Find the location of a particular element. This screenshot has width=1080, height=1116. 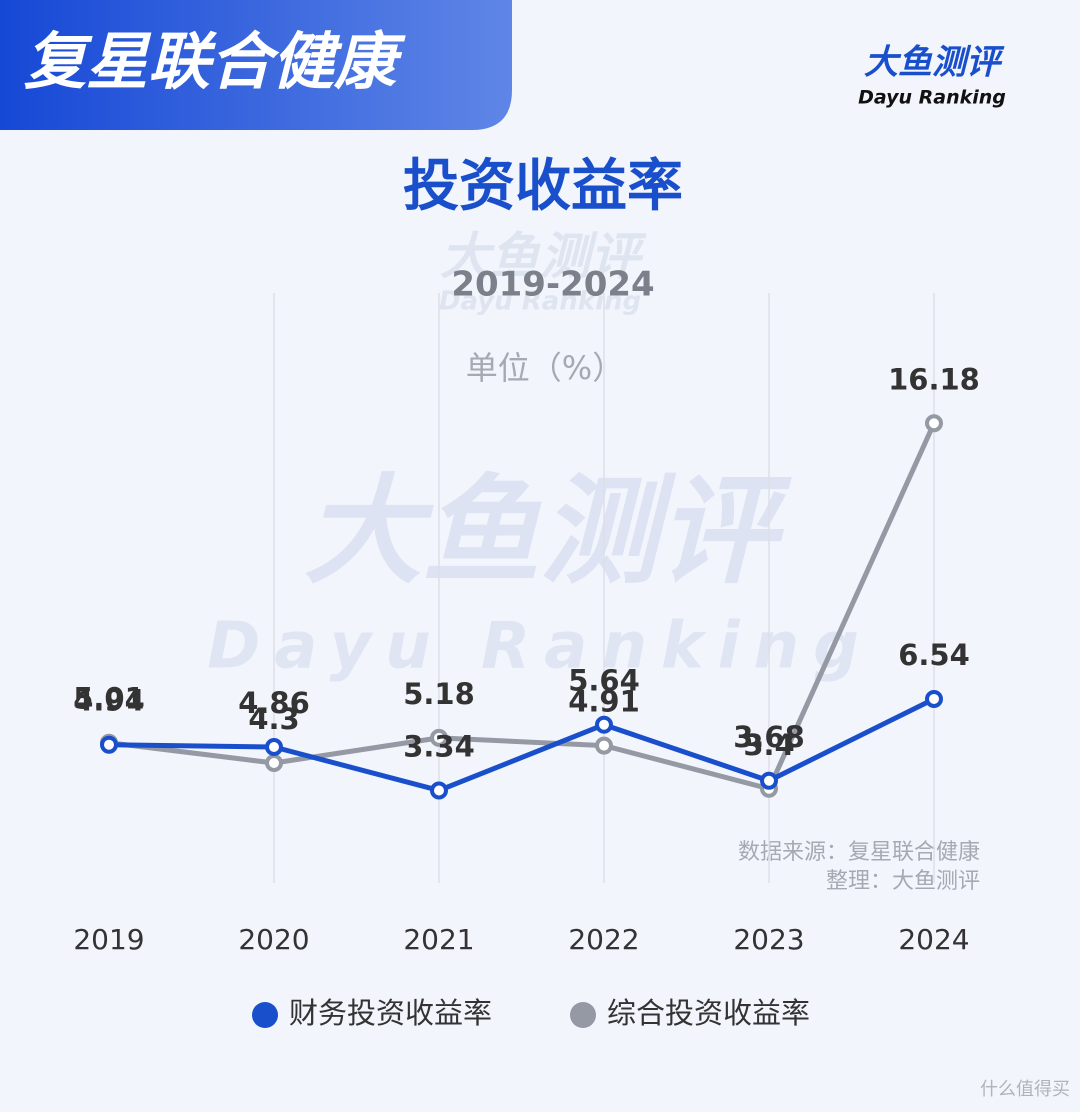

data-label: 3.4 is located at coordinates (768, 745).